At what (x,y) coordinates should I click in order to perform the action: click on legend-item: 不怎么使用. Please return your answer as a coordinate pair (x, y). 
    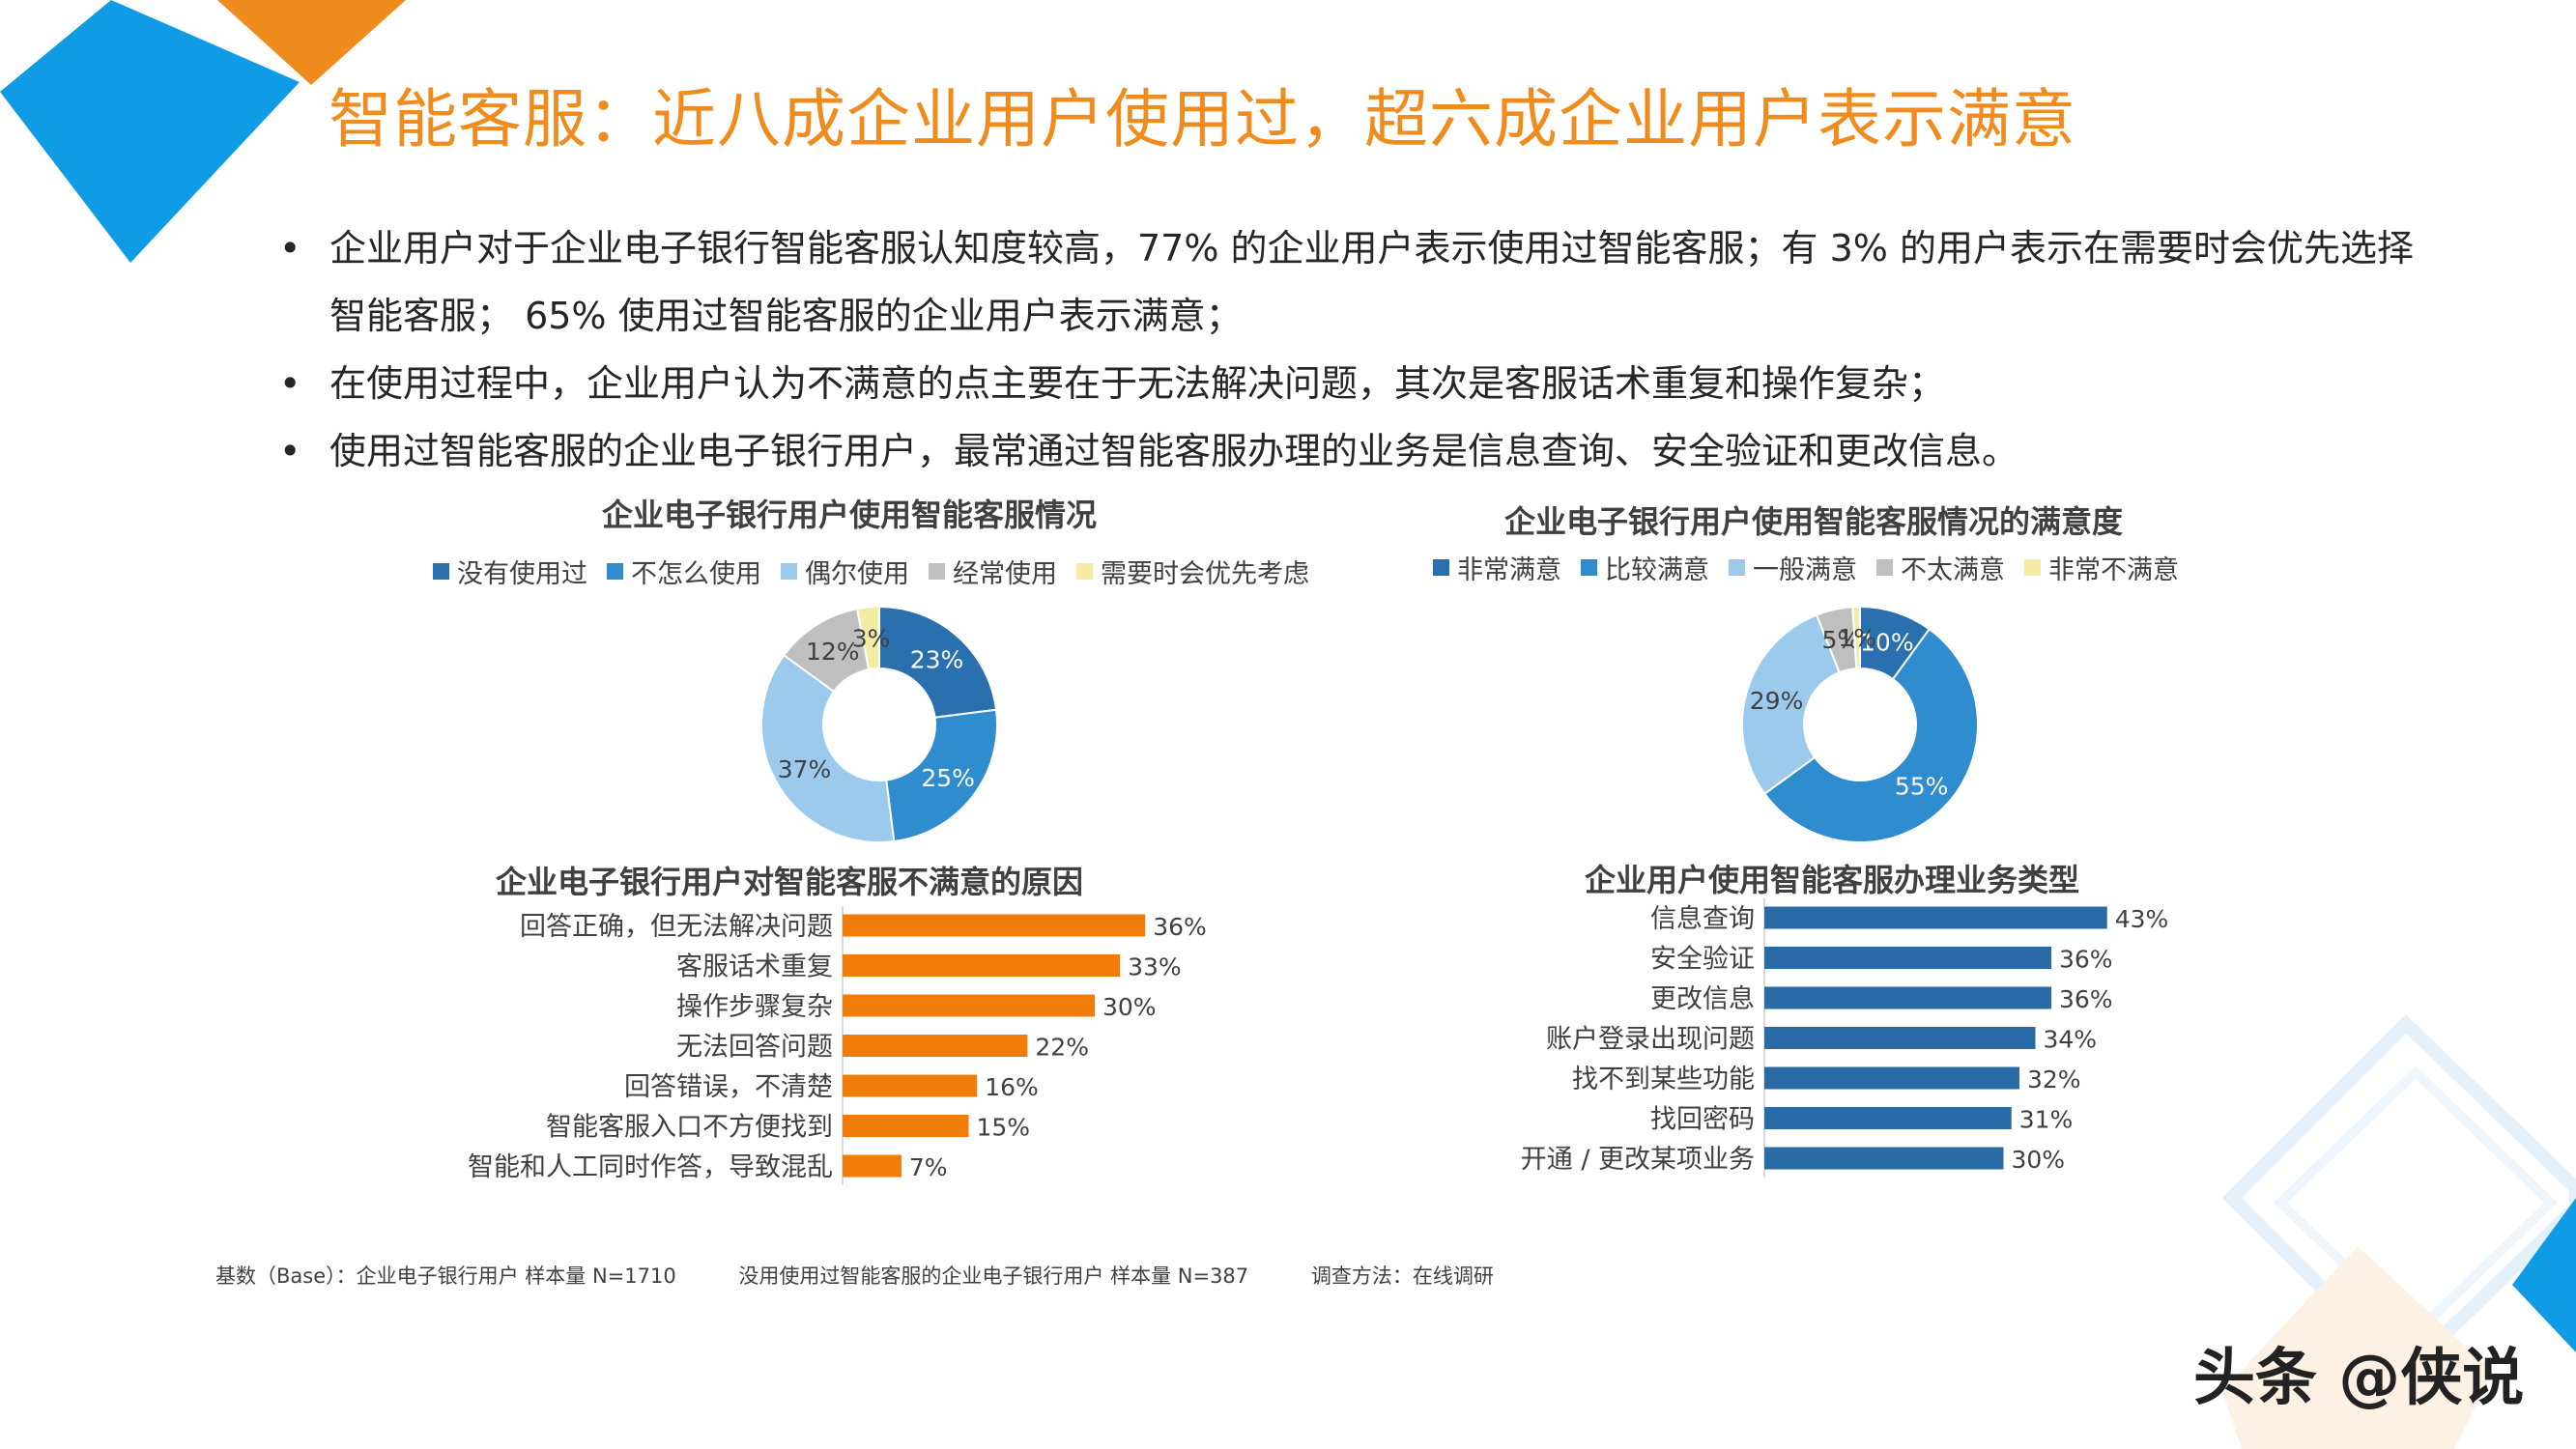
    Looking at the image, I should click on (684, 571).